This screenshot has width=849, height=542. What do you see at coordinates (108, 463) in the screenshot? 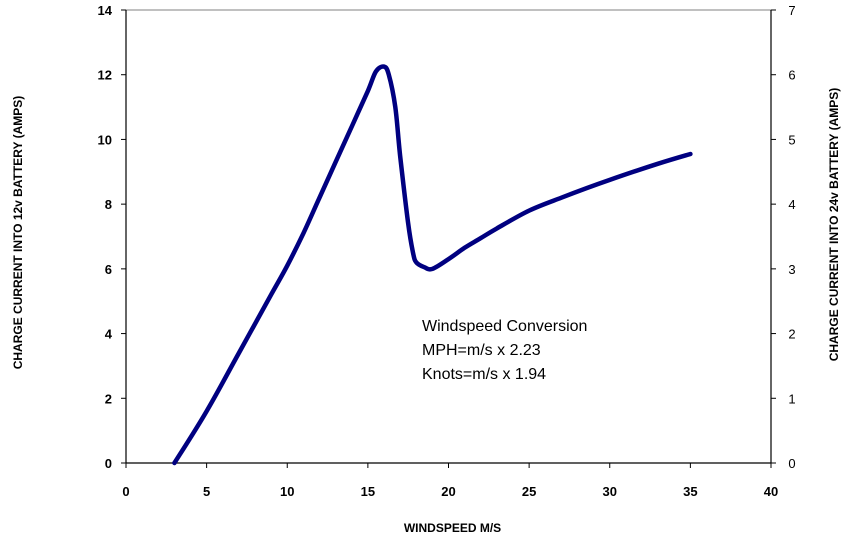
I see `y-tick-label: 0` at bounding box center [108, 463].